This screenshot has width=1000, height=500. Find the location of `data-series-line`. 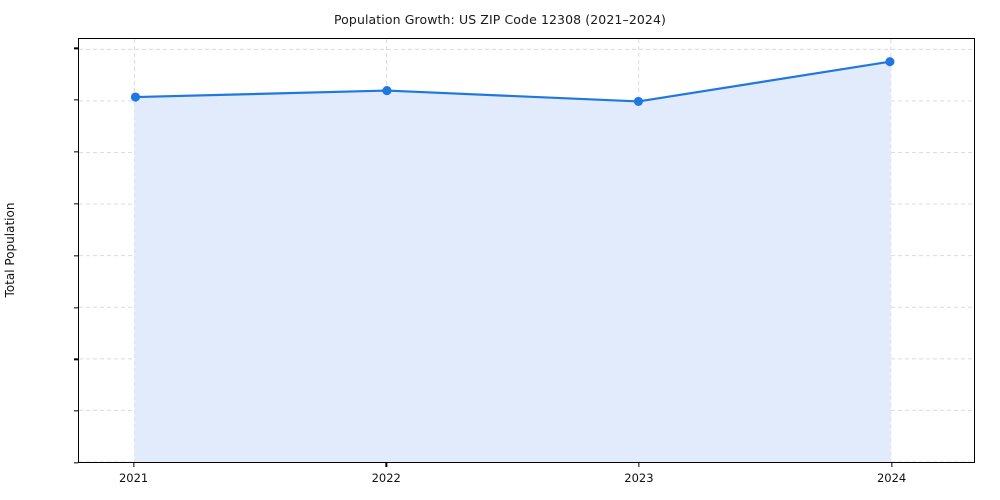

data-series-line is located at coordinates (512, 81).